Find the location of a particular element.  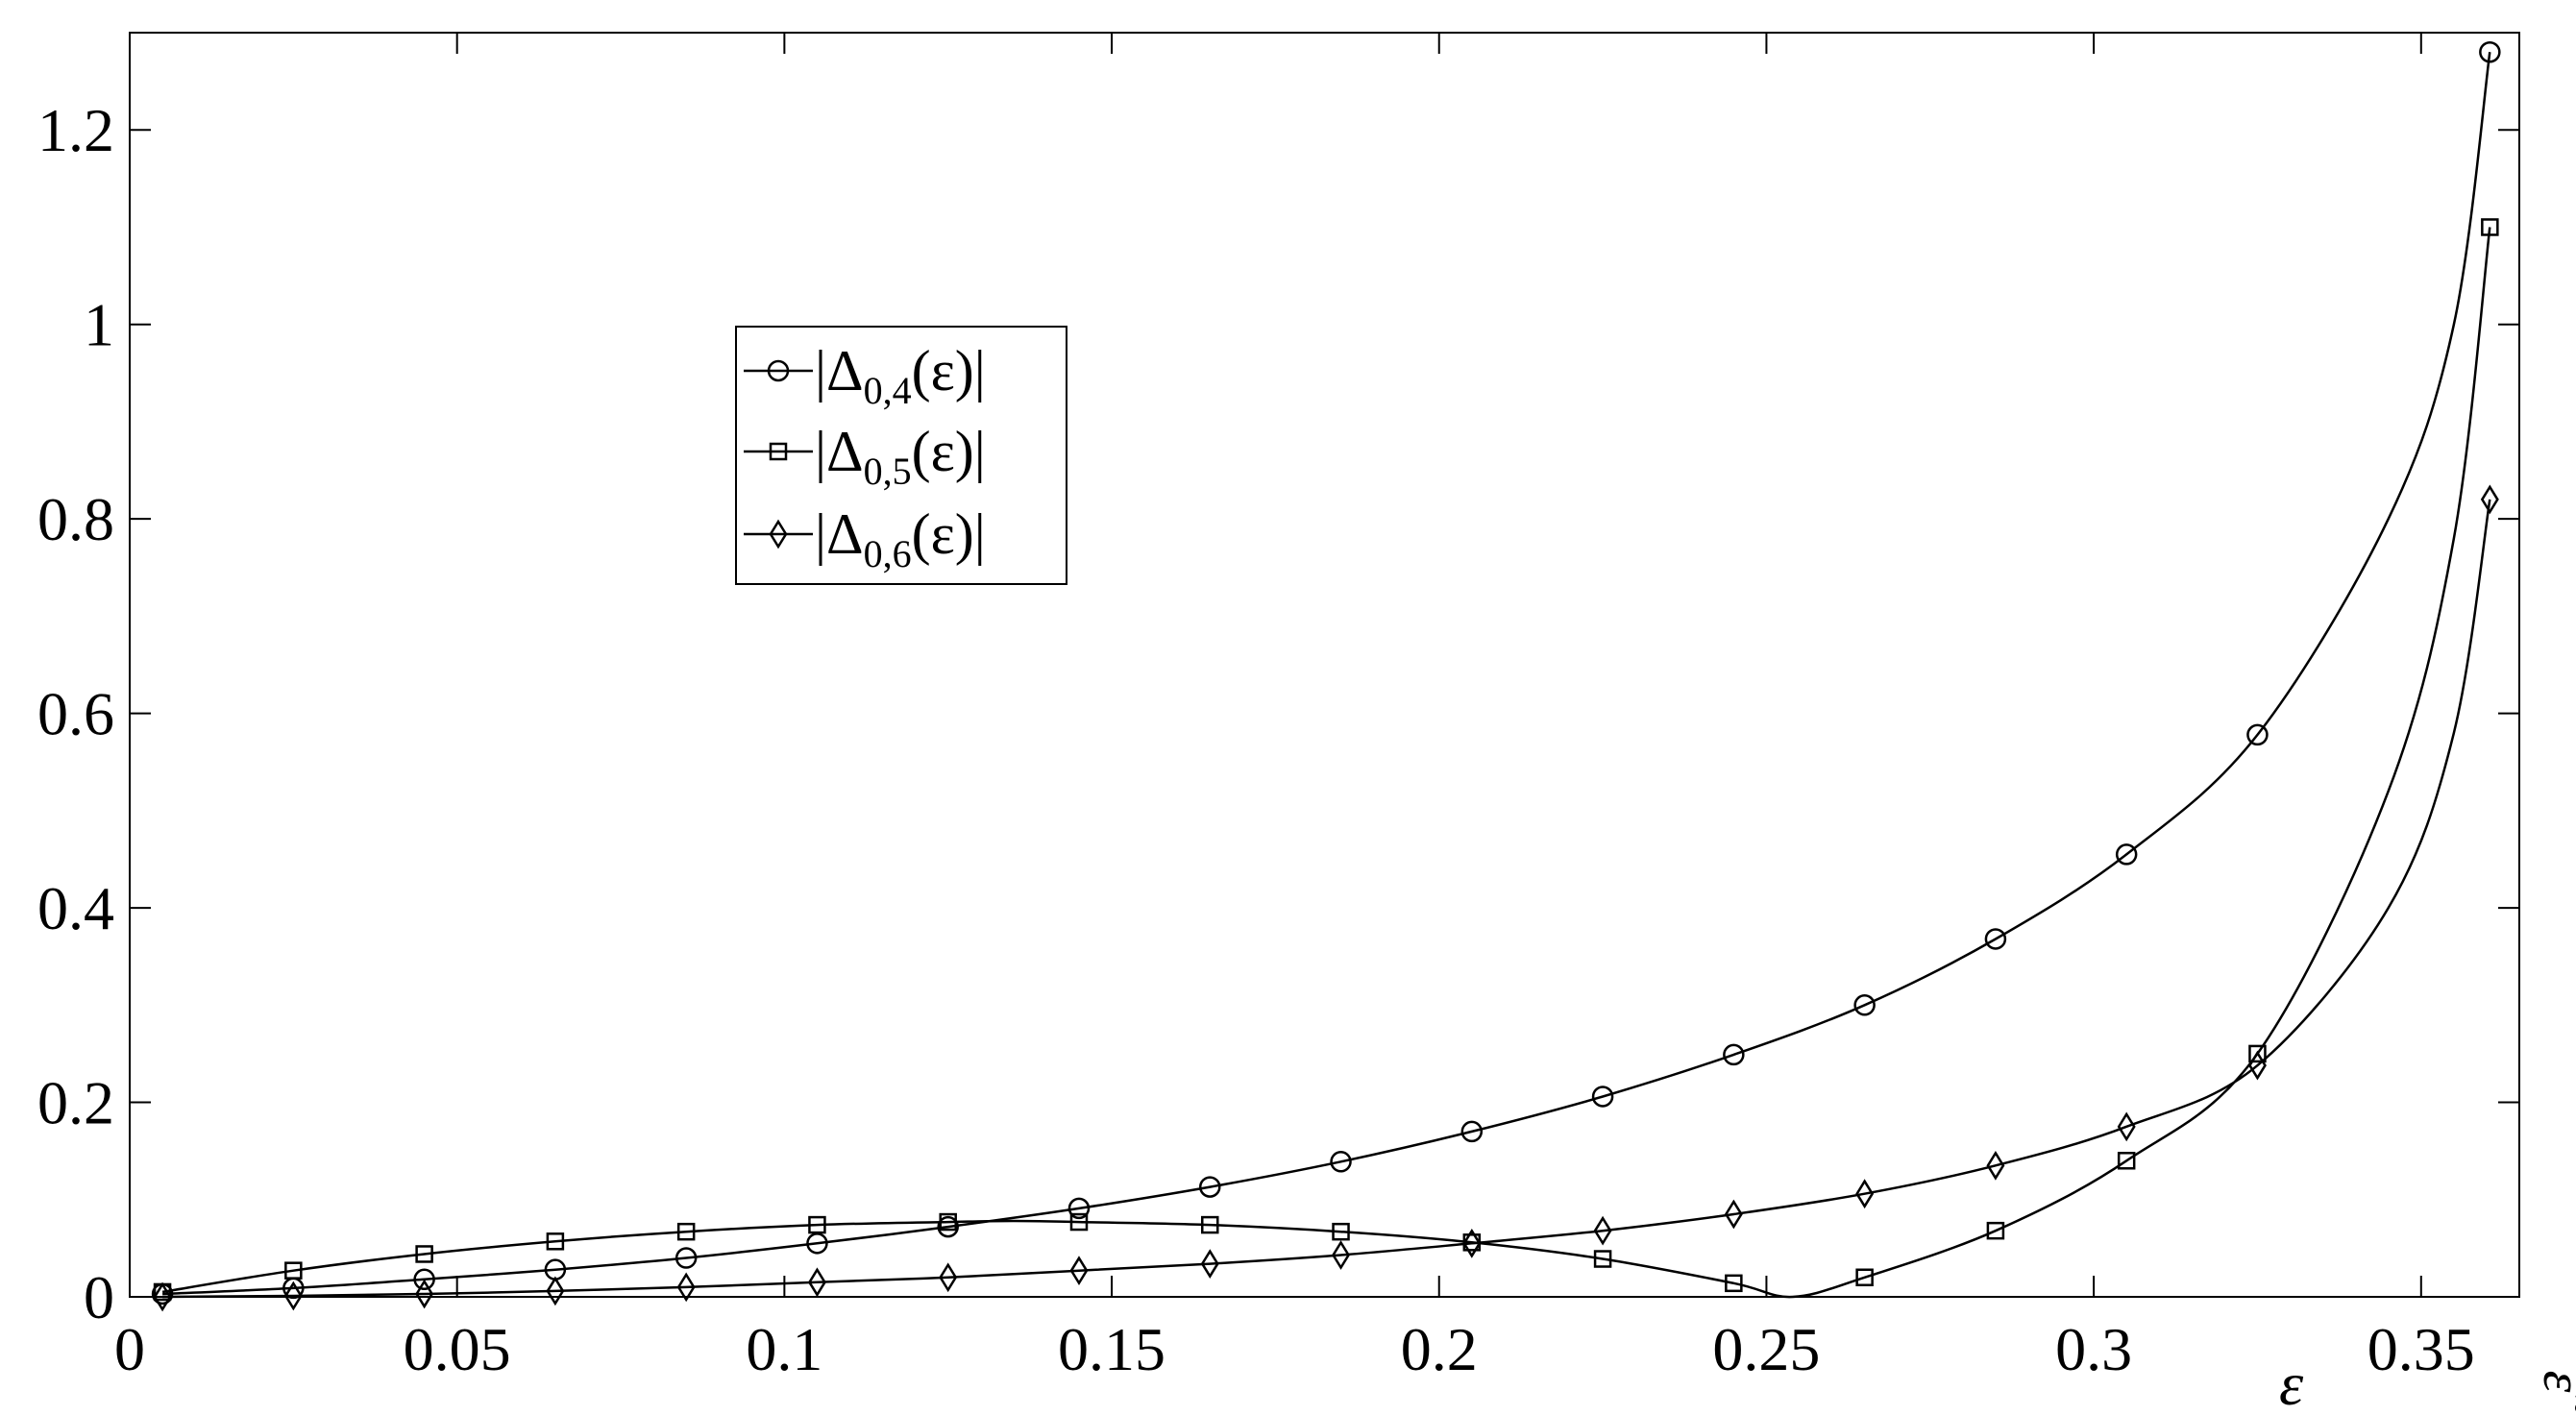

legend: |Δ0,4(ε)| |Δ0,5(ε)| |Δ0,6(ε)| is located at coordinates (901, 455).